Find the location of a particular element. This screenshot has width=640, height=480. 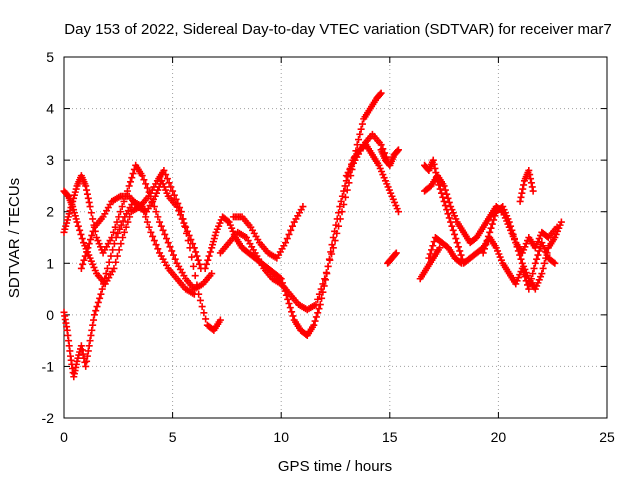

x-tick-label: 5 is located at coordinates (173, 437).